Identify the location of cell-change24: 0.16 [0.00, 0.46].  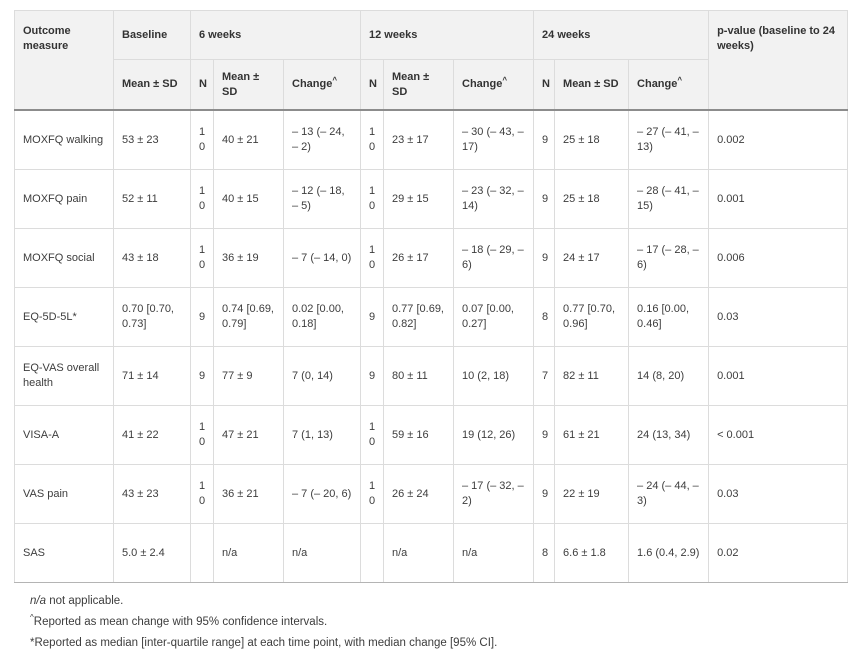
(669, 317).